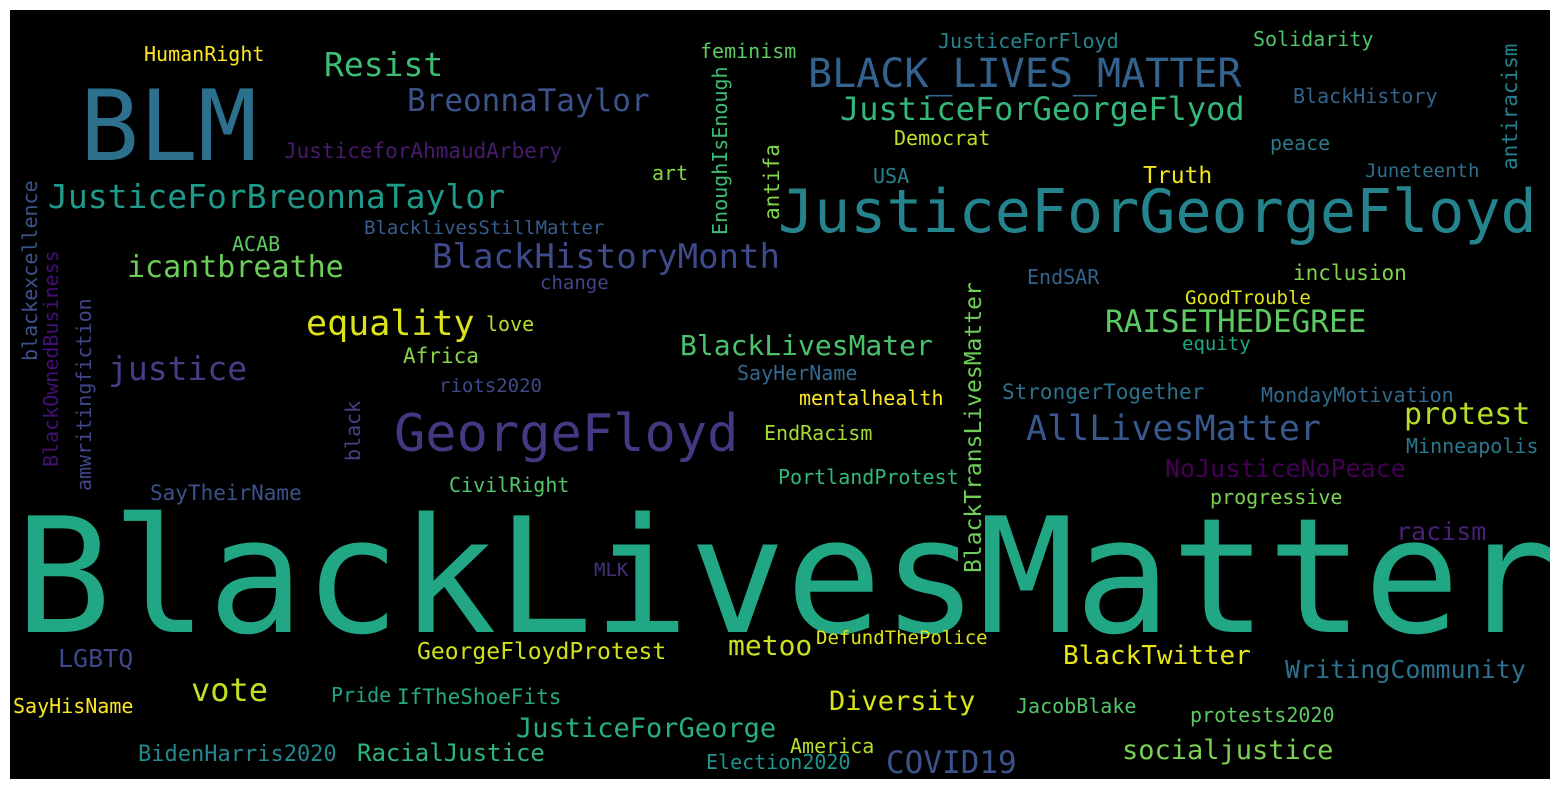 This screenshot has width=1560, height=790. Describe the element at coordinates (30, 270) in the screenshot. I see `word-blackexcellence: blackexcellence` at that location.